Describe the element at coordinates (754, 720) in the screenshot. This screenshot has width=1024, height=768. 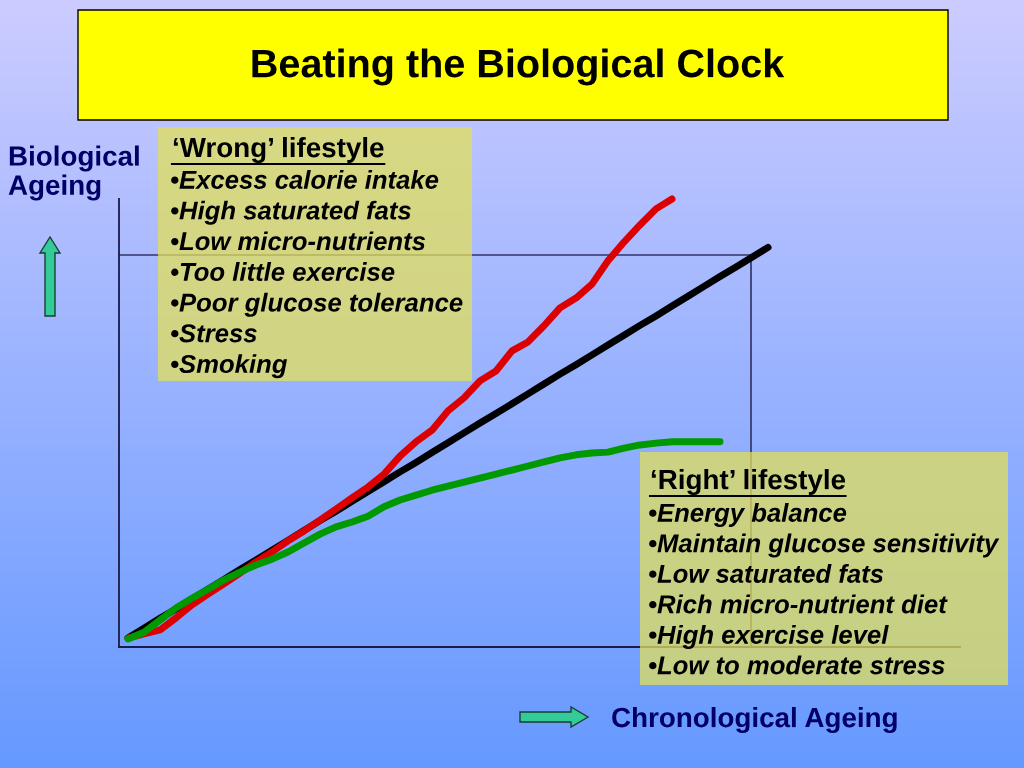
I see `x-axis-title: Chronological Ageing` at that location.